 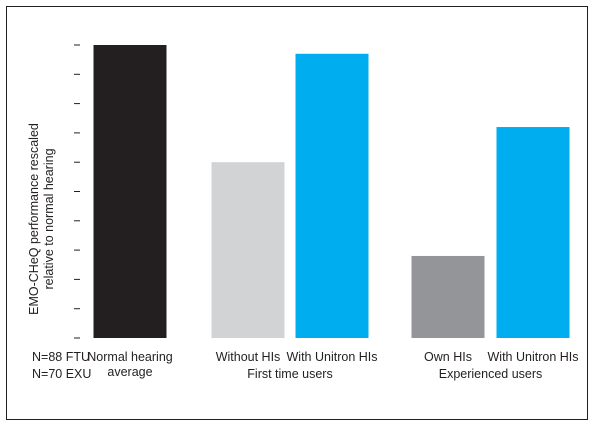 What do you see at coordinates (62, 374) in the screenshot?
I see `sample-size-exu: N=70 EXU` at bounding box center [62, 374].